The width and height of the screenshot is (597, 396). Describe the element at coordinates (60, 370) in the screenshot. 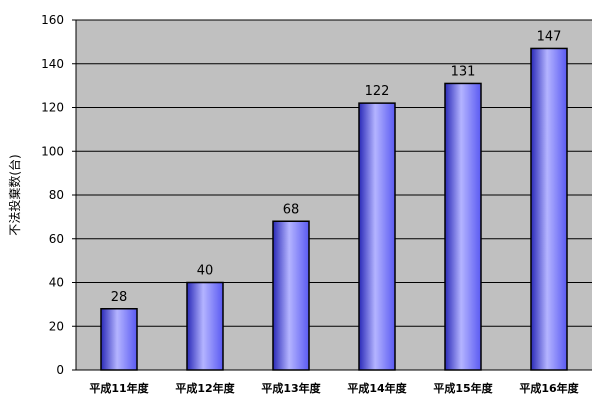

I see `y-tick-label: 0` at that location.